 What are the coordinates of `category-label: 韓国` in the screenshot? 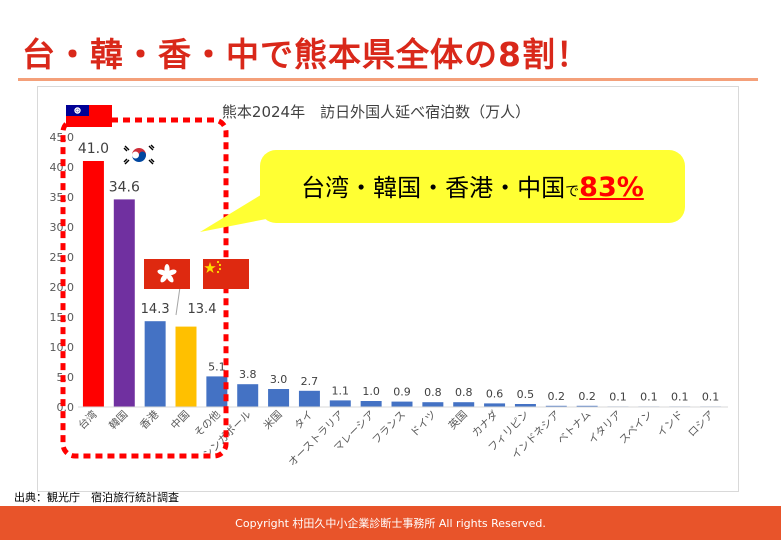 It's located at (118, 420).